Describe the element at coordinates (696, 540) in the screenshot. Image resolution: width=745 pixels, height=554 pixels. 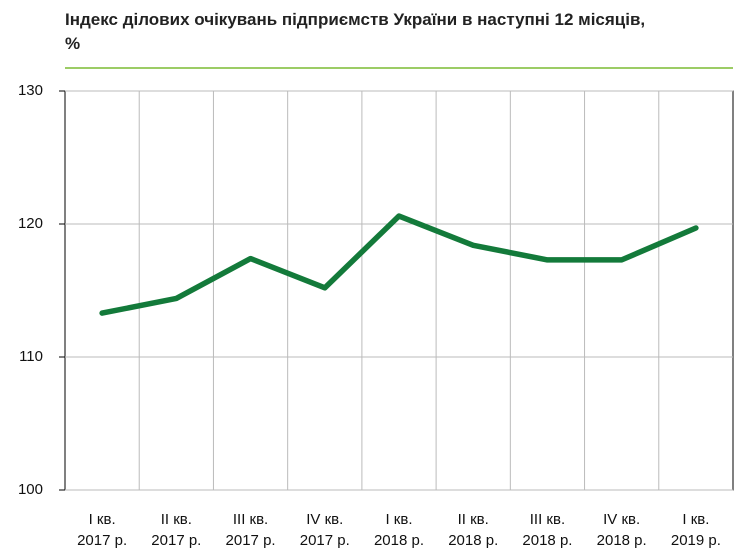
I see `x-tick-label: 2019 р.` at that location.